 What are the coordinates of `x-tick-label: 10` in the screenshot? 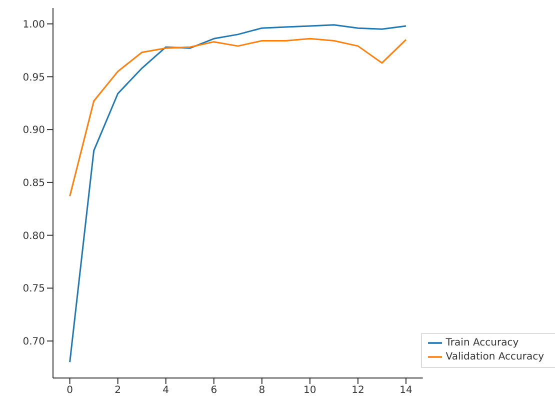 It's located at (310, 390).